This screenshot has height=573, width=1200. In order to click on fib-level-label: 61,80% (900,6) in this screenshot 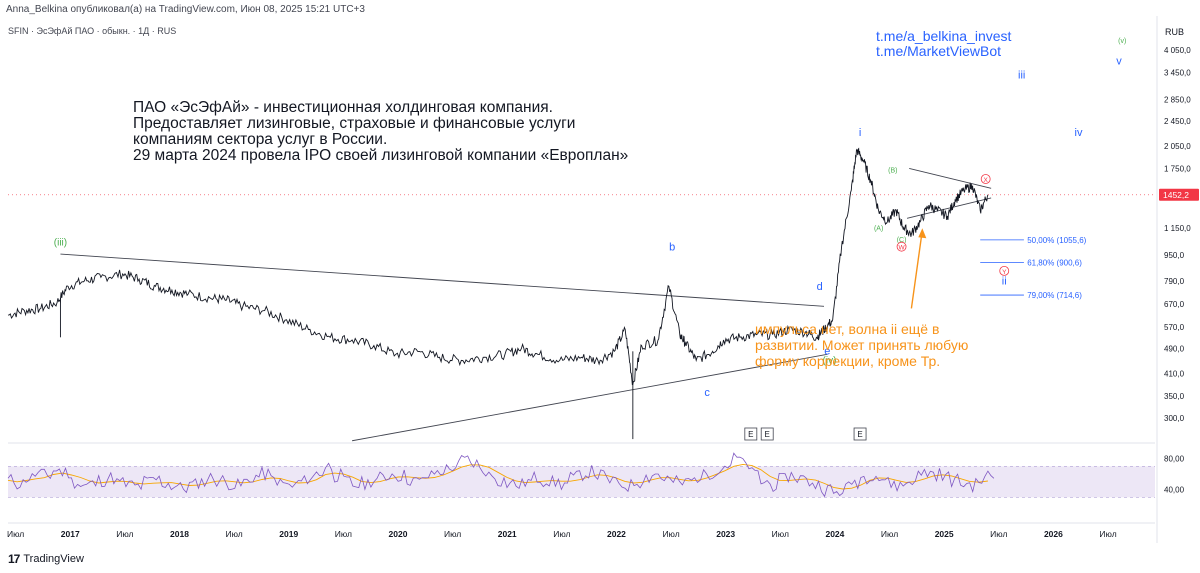, I will do `click(1054, 262)`.